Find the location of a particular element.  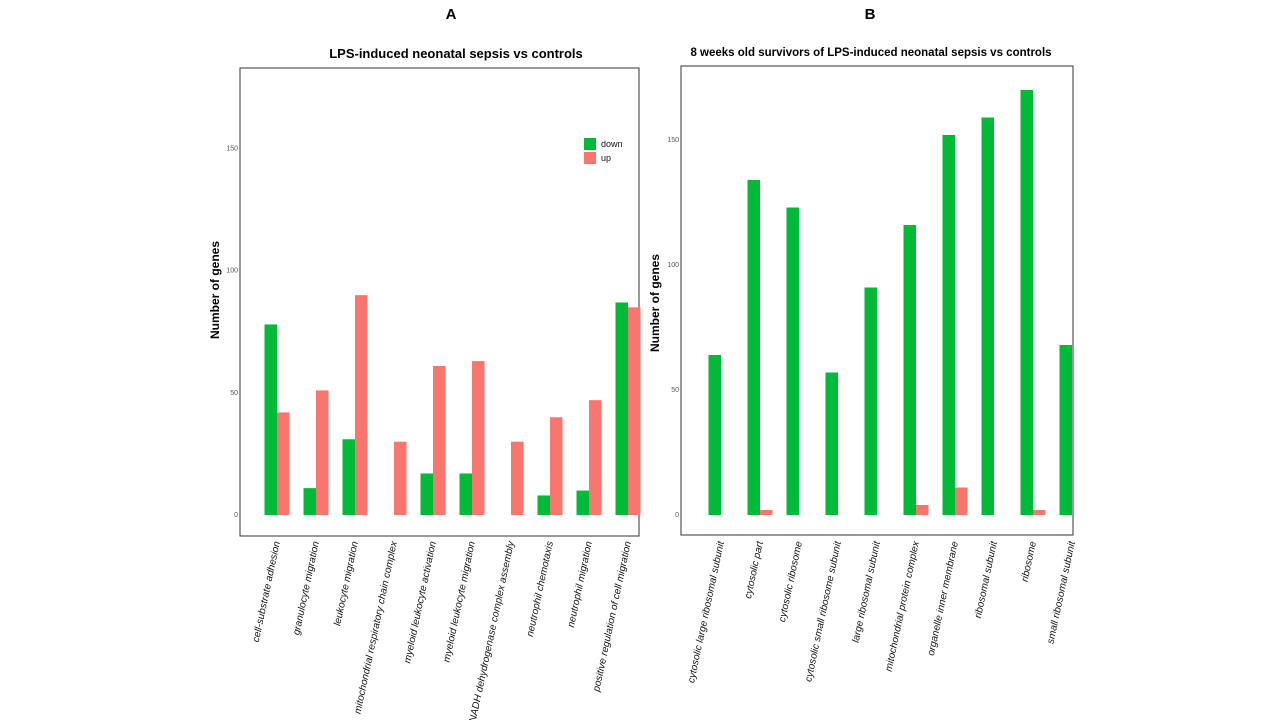

category-label: small ribosomal subunit is located at coordinates (1061, 592).